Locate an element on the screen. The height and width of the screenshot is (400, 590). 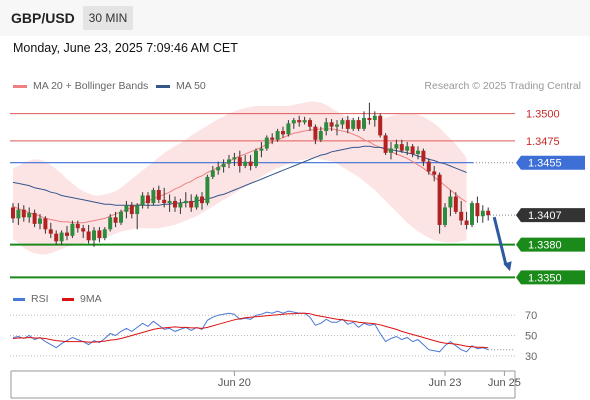
resistance-label-1.3500: 1.3500 is located at coordinates (543, 115).